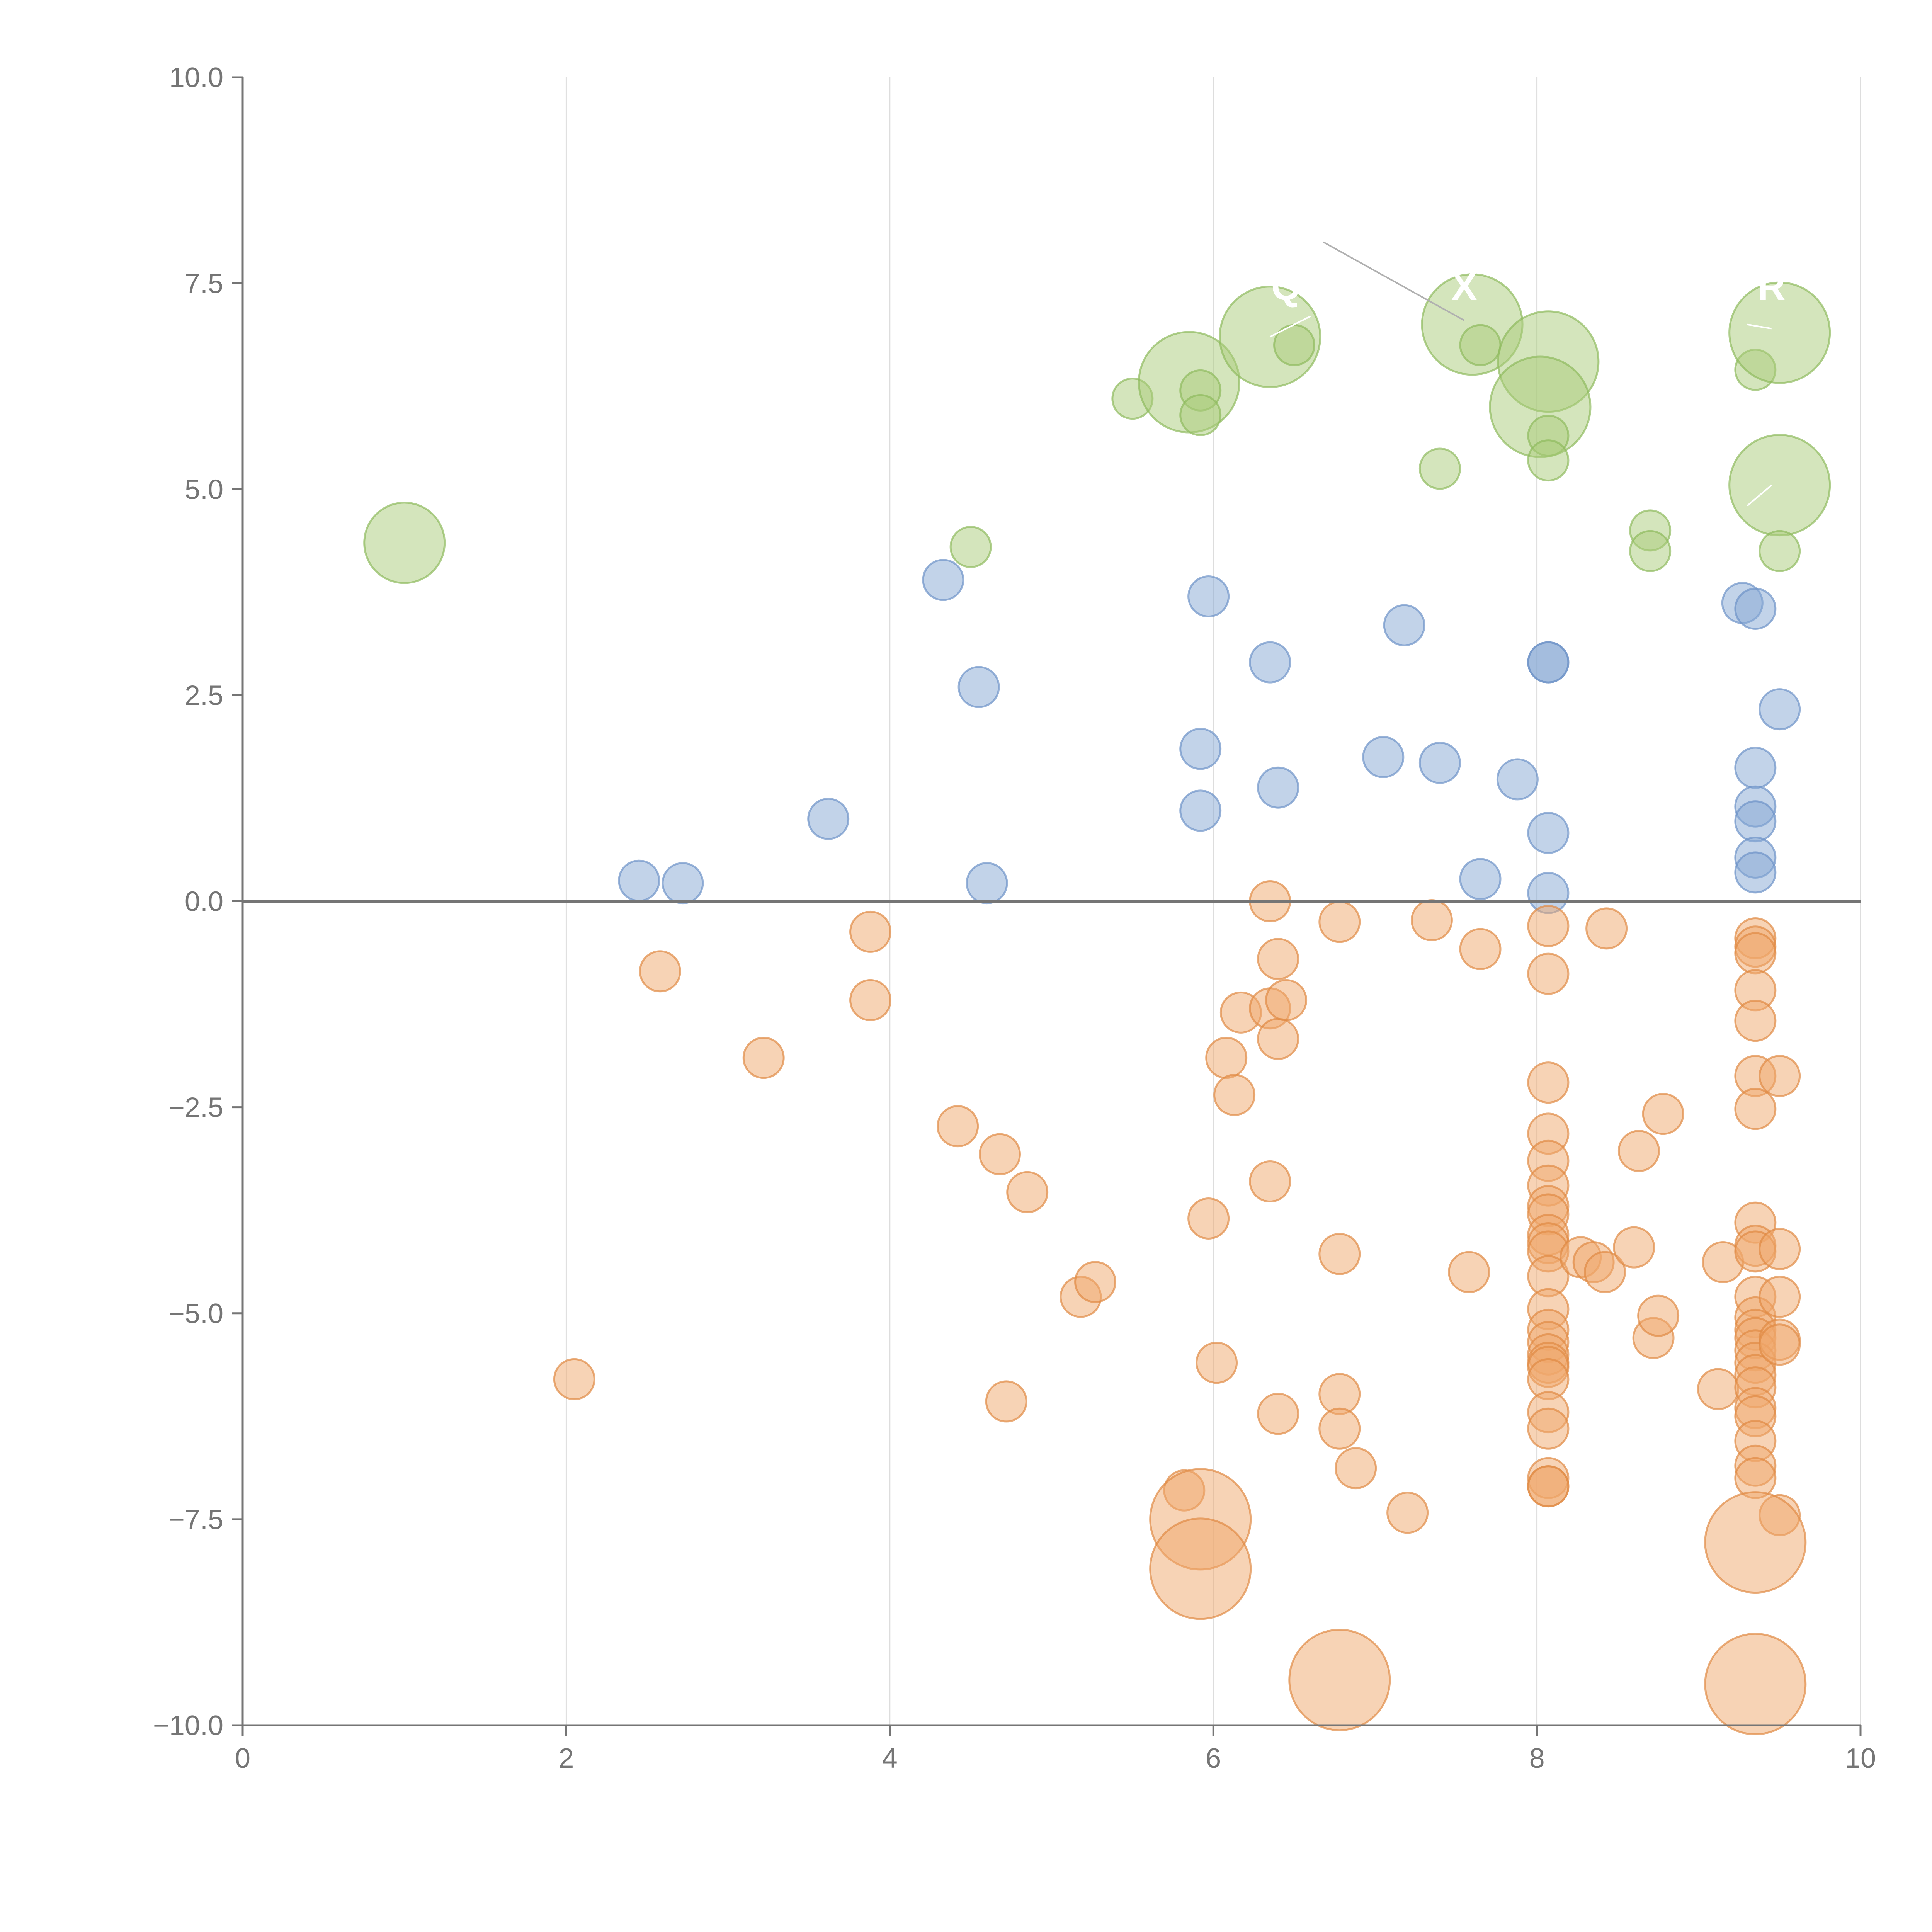 The width and height of the screenshot is (1932, 1932). What do you see at coordinates (196, 1519) in the screenshot?
I see `y-tick-label: −7.5` at bounding box center [196, 1519].